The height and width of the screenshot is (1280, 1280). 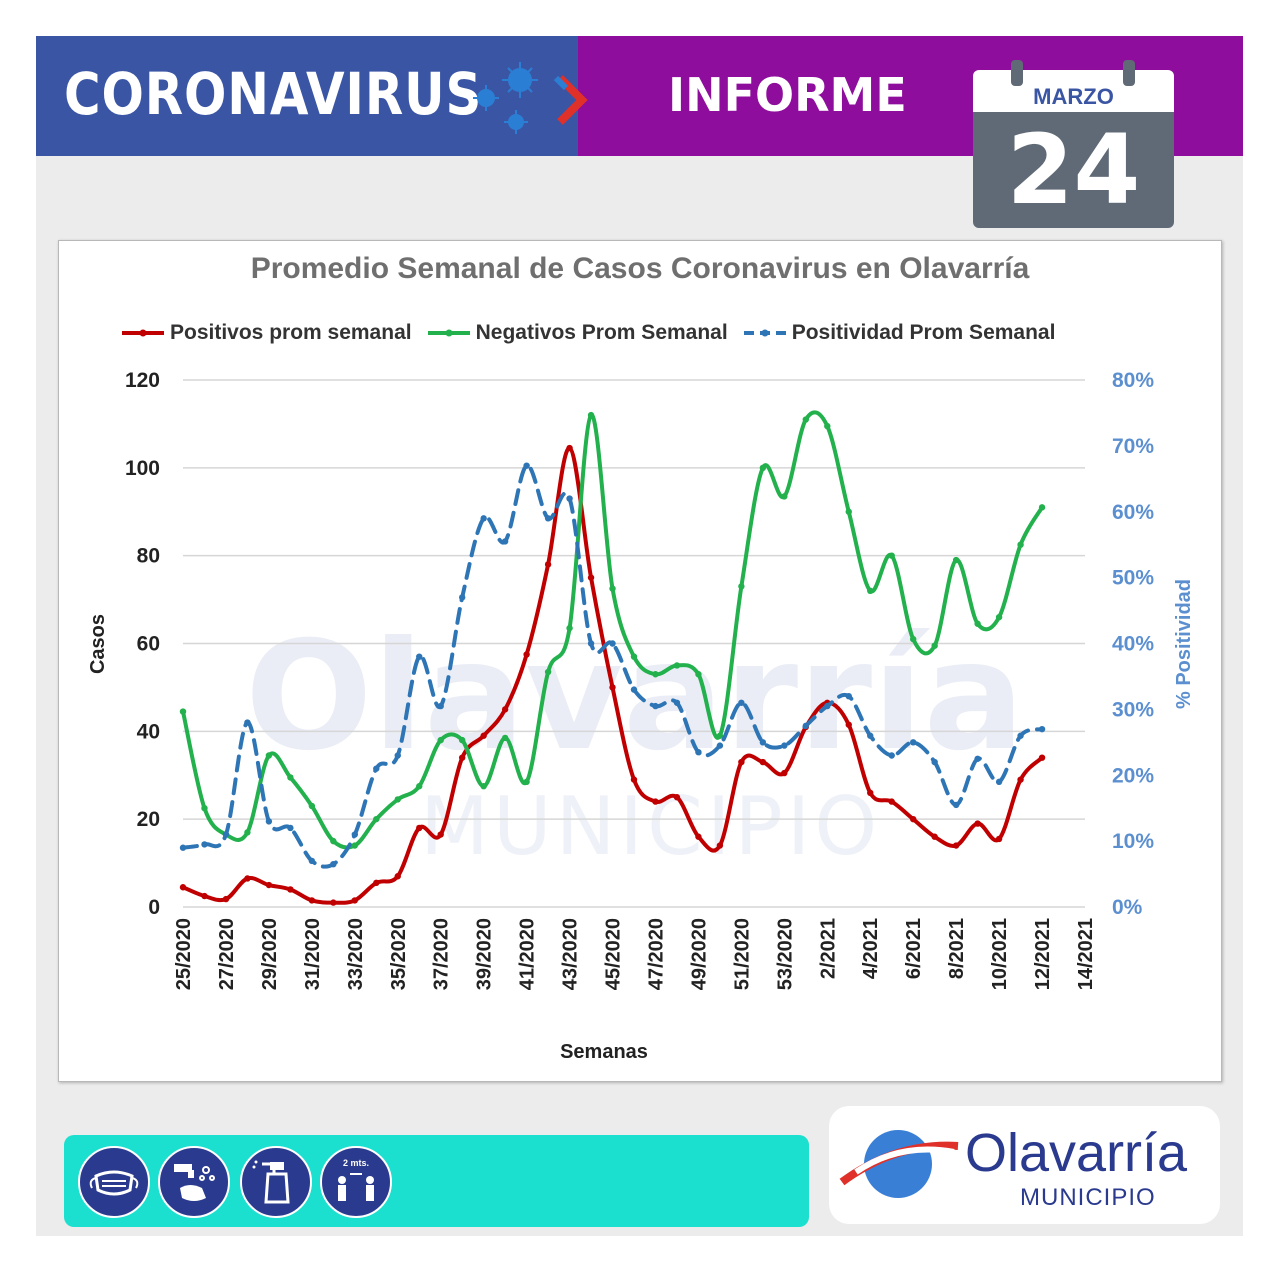 What do you see at coordinates (194, 1182) in the screenshot?
I see `handwash-icon` at bounding box center [194, 1182].